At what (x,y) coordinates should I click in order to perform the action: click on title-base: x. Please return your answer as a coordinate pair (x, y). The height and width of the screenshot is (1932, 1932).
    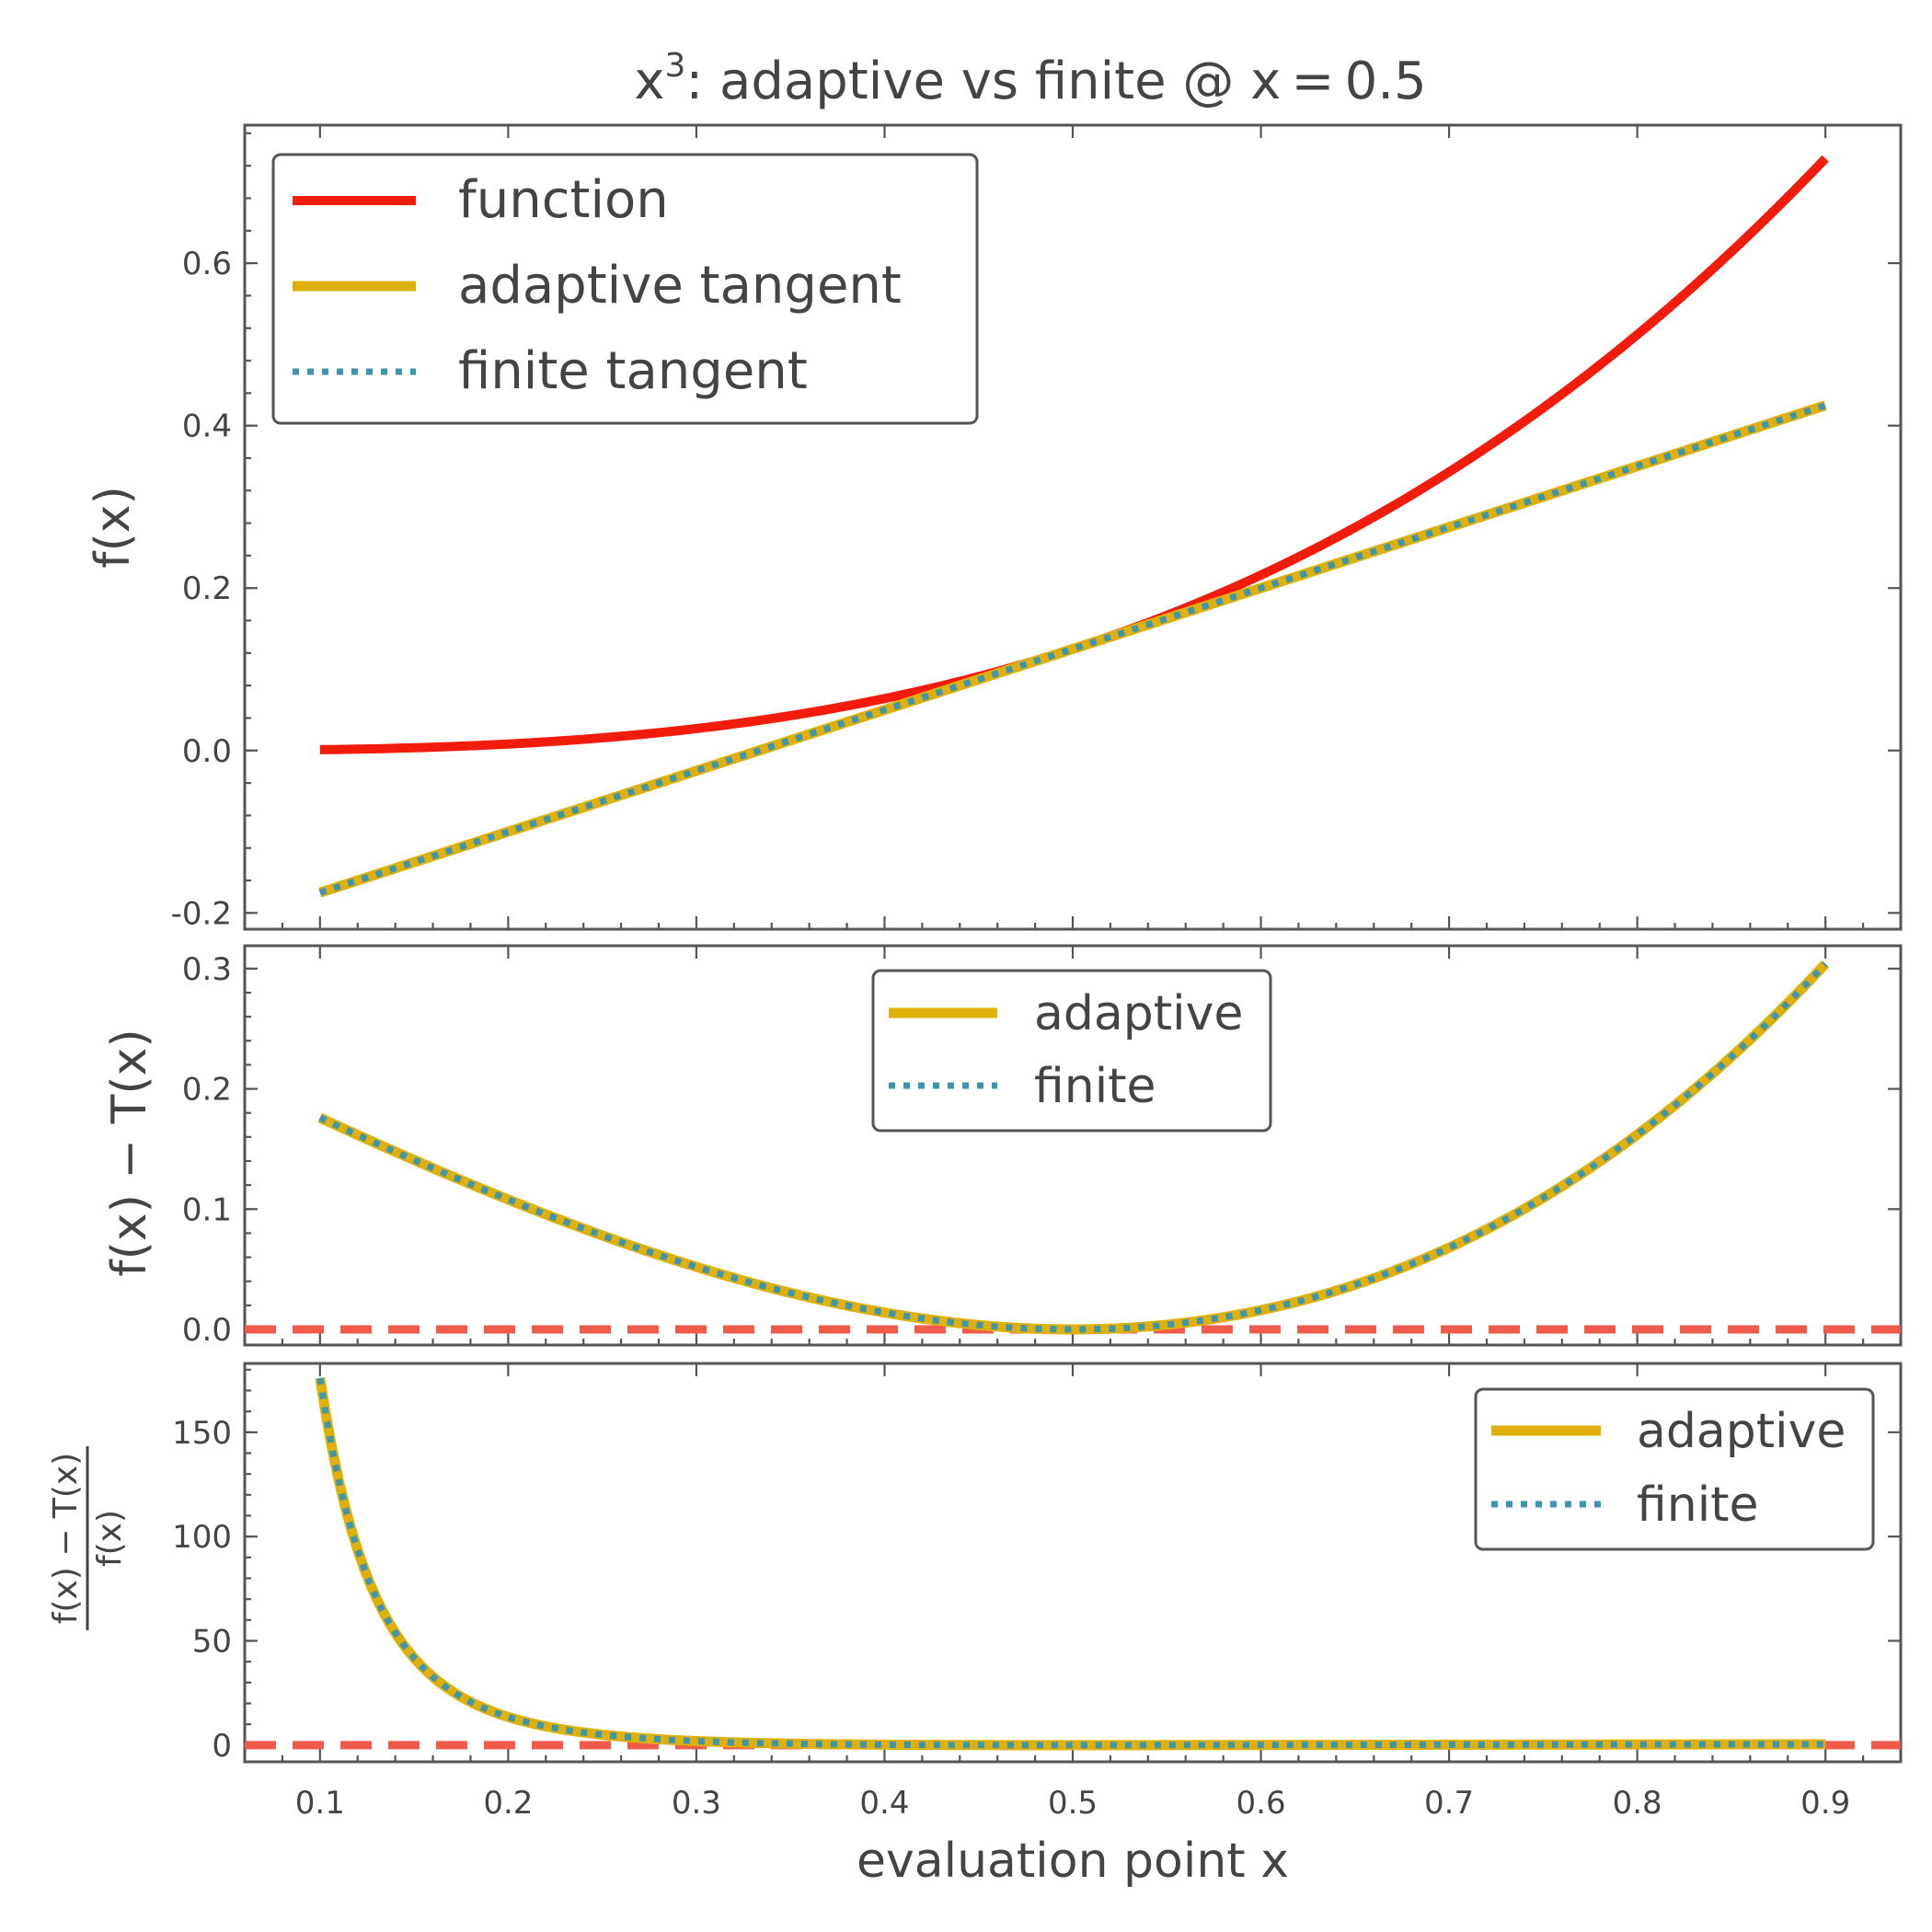
    Looking at the image, I should click on (649, 81).